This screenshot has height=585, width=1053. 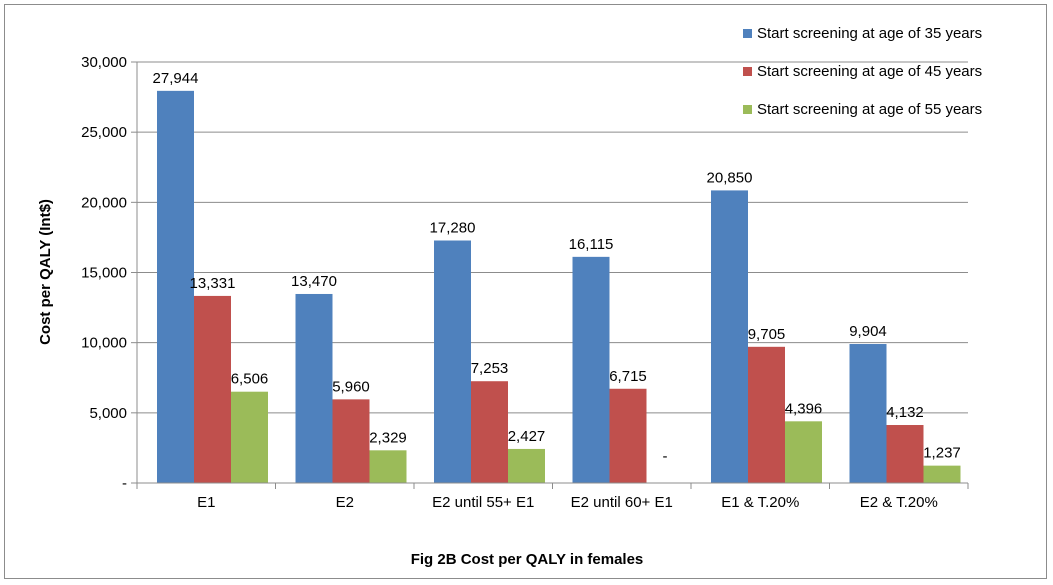 What do you see at coordinates (213, 283) in the screenshot?
I see `data-label: 13,331` at bounding box center [213, 283].